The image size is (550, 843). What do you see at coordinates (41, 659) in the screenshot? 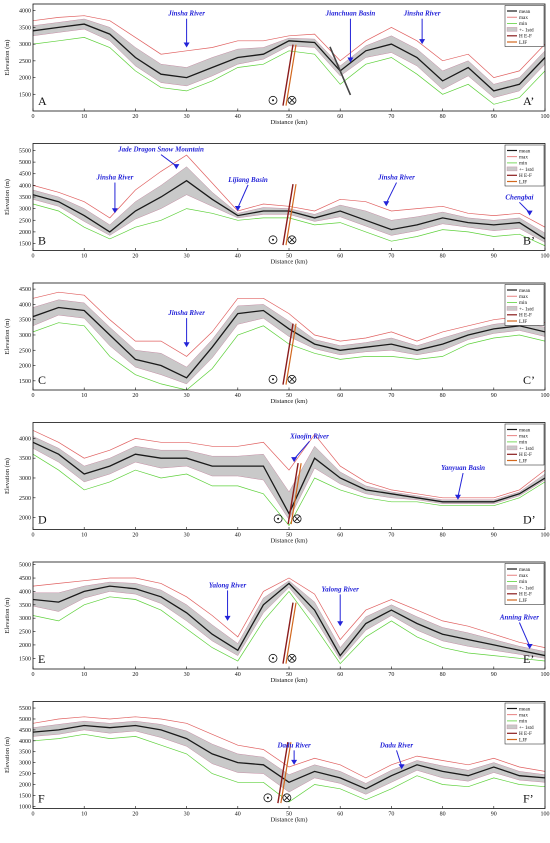
I see `panel-start-label: E` at bounding box center [41, 659].